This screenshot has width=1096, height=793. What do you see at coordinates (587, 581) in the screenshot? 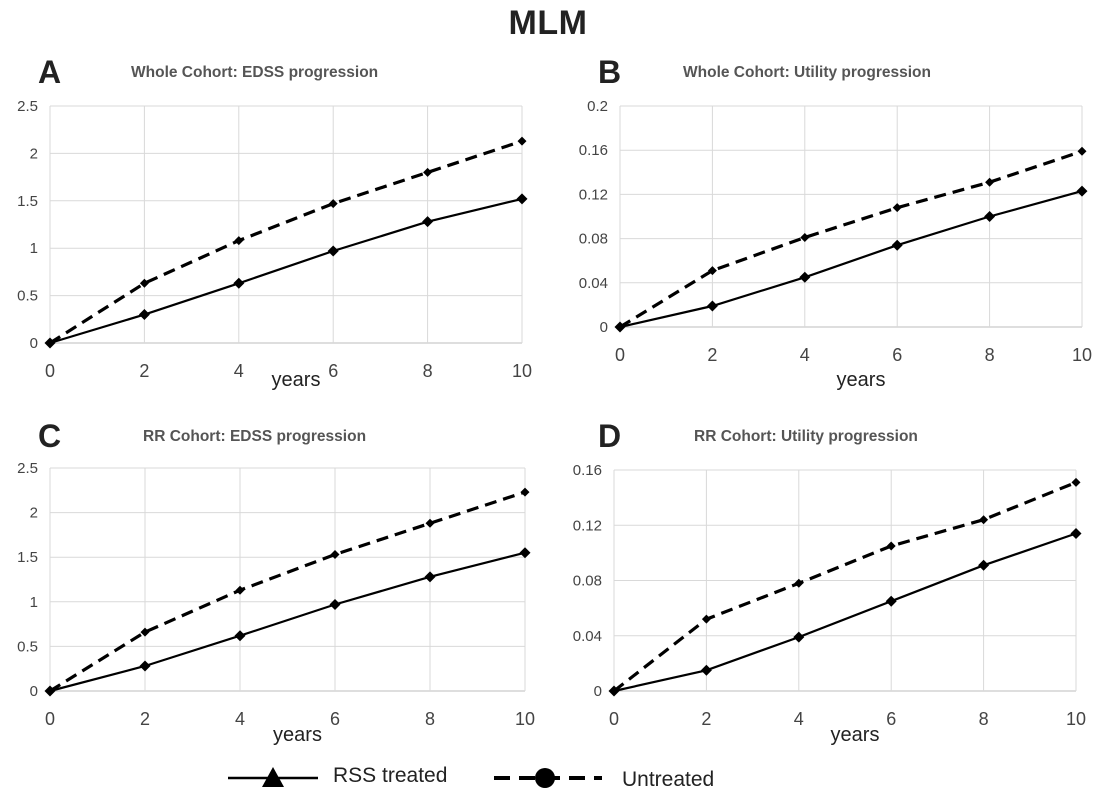
I see `y-tick-label: 0.08` at bounding box center [587, 581].